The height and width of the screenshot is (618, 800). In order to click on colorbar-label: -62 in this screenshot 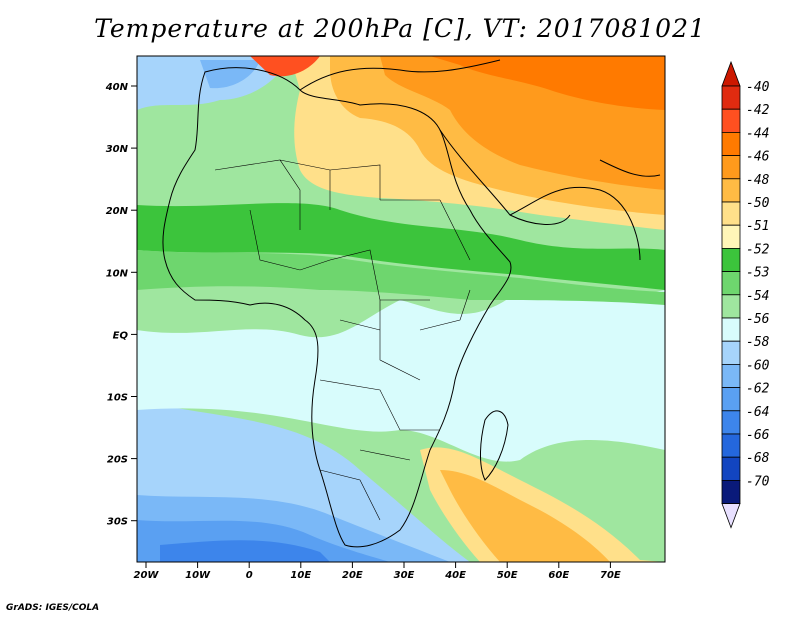, I will do `click(758, 389)`.